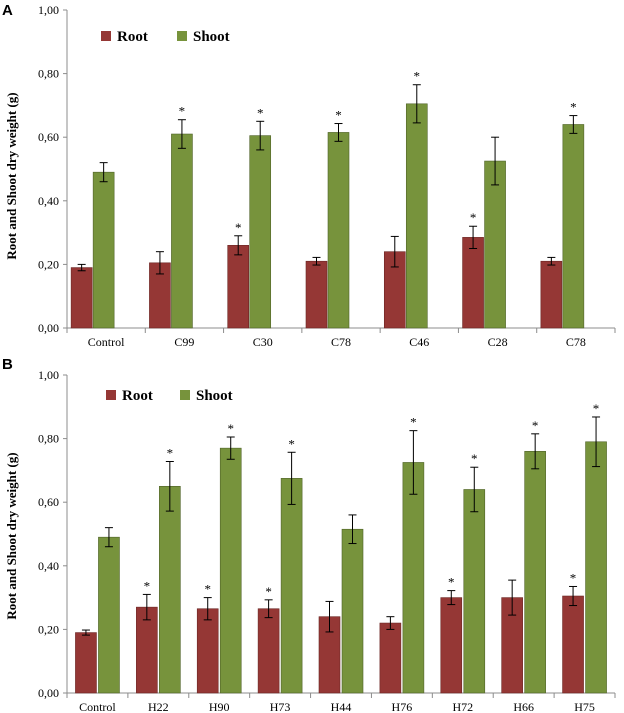 This screenshot has height=713, width=624. Describe the element at coordinates (263, 342) in the screenshot. I see `panel-a-x-tick-label: C30` at that location.